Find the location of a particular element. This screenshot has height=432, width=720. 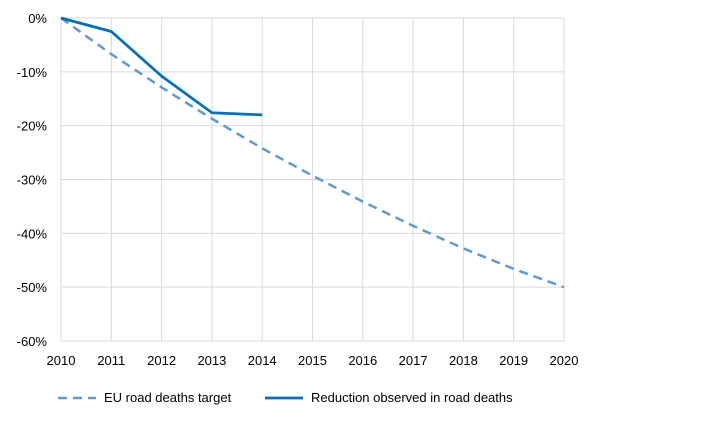

x-tick-label: 2020 is located at coordinates (564, 360).